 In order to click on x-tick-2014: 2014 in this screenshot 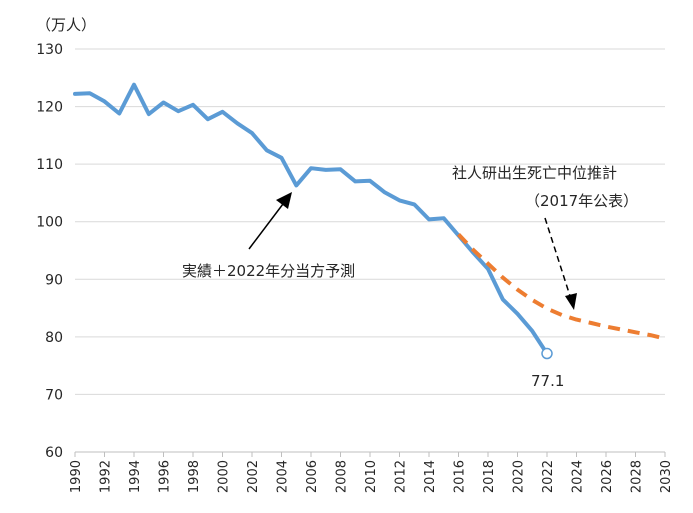, I will do `click(430, 476)`.